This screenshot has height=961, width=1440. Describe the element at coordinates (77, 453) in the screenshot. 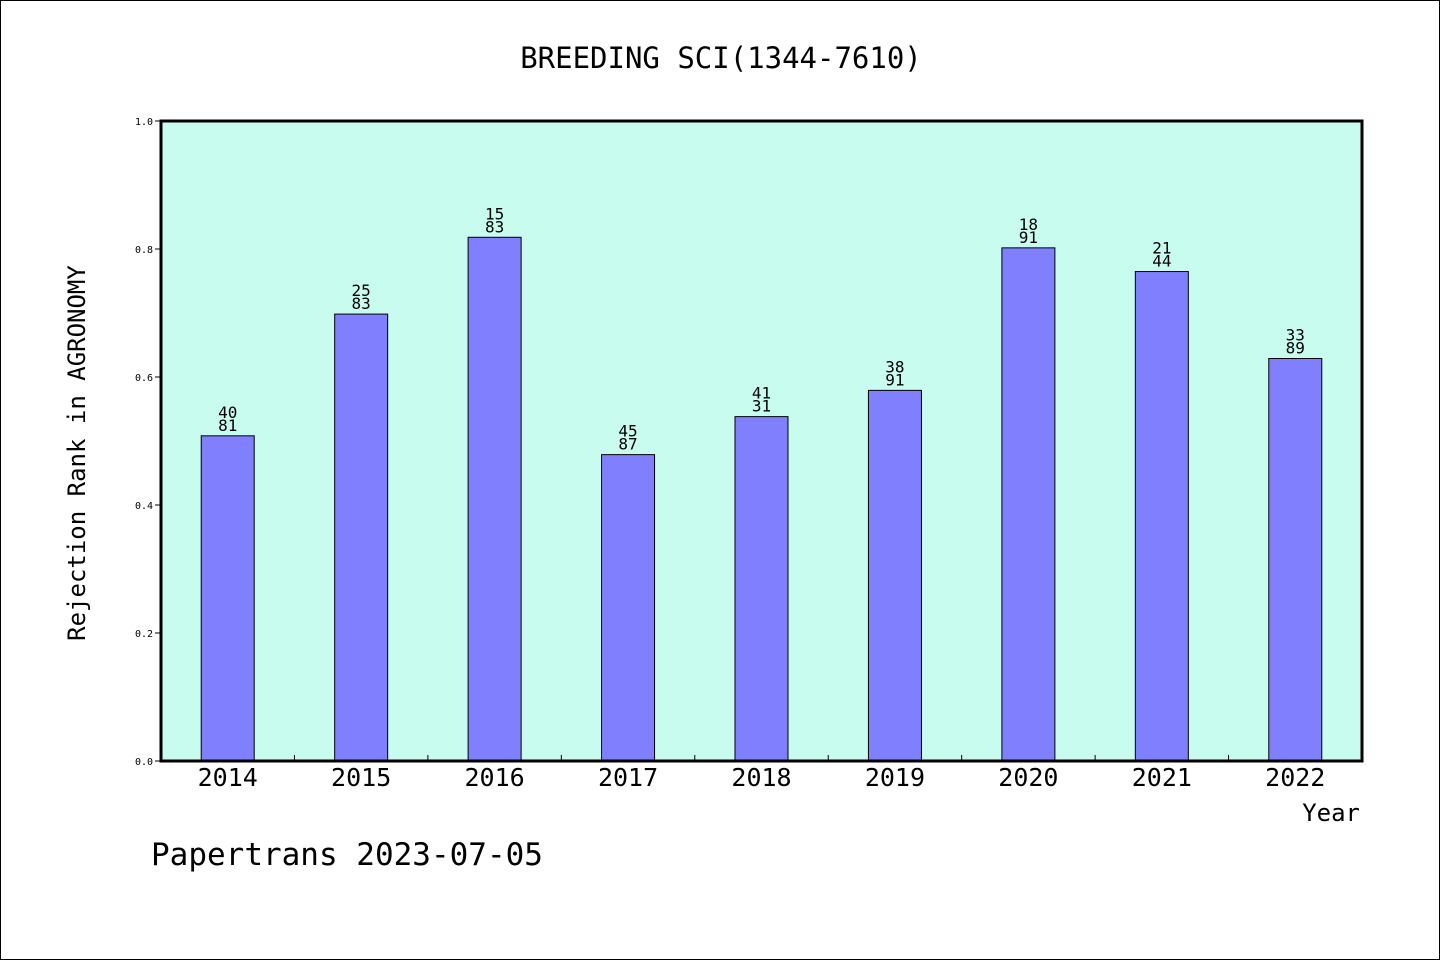

I see `y-axis-label: Rejection Rank in AGRONOMY` at that location.